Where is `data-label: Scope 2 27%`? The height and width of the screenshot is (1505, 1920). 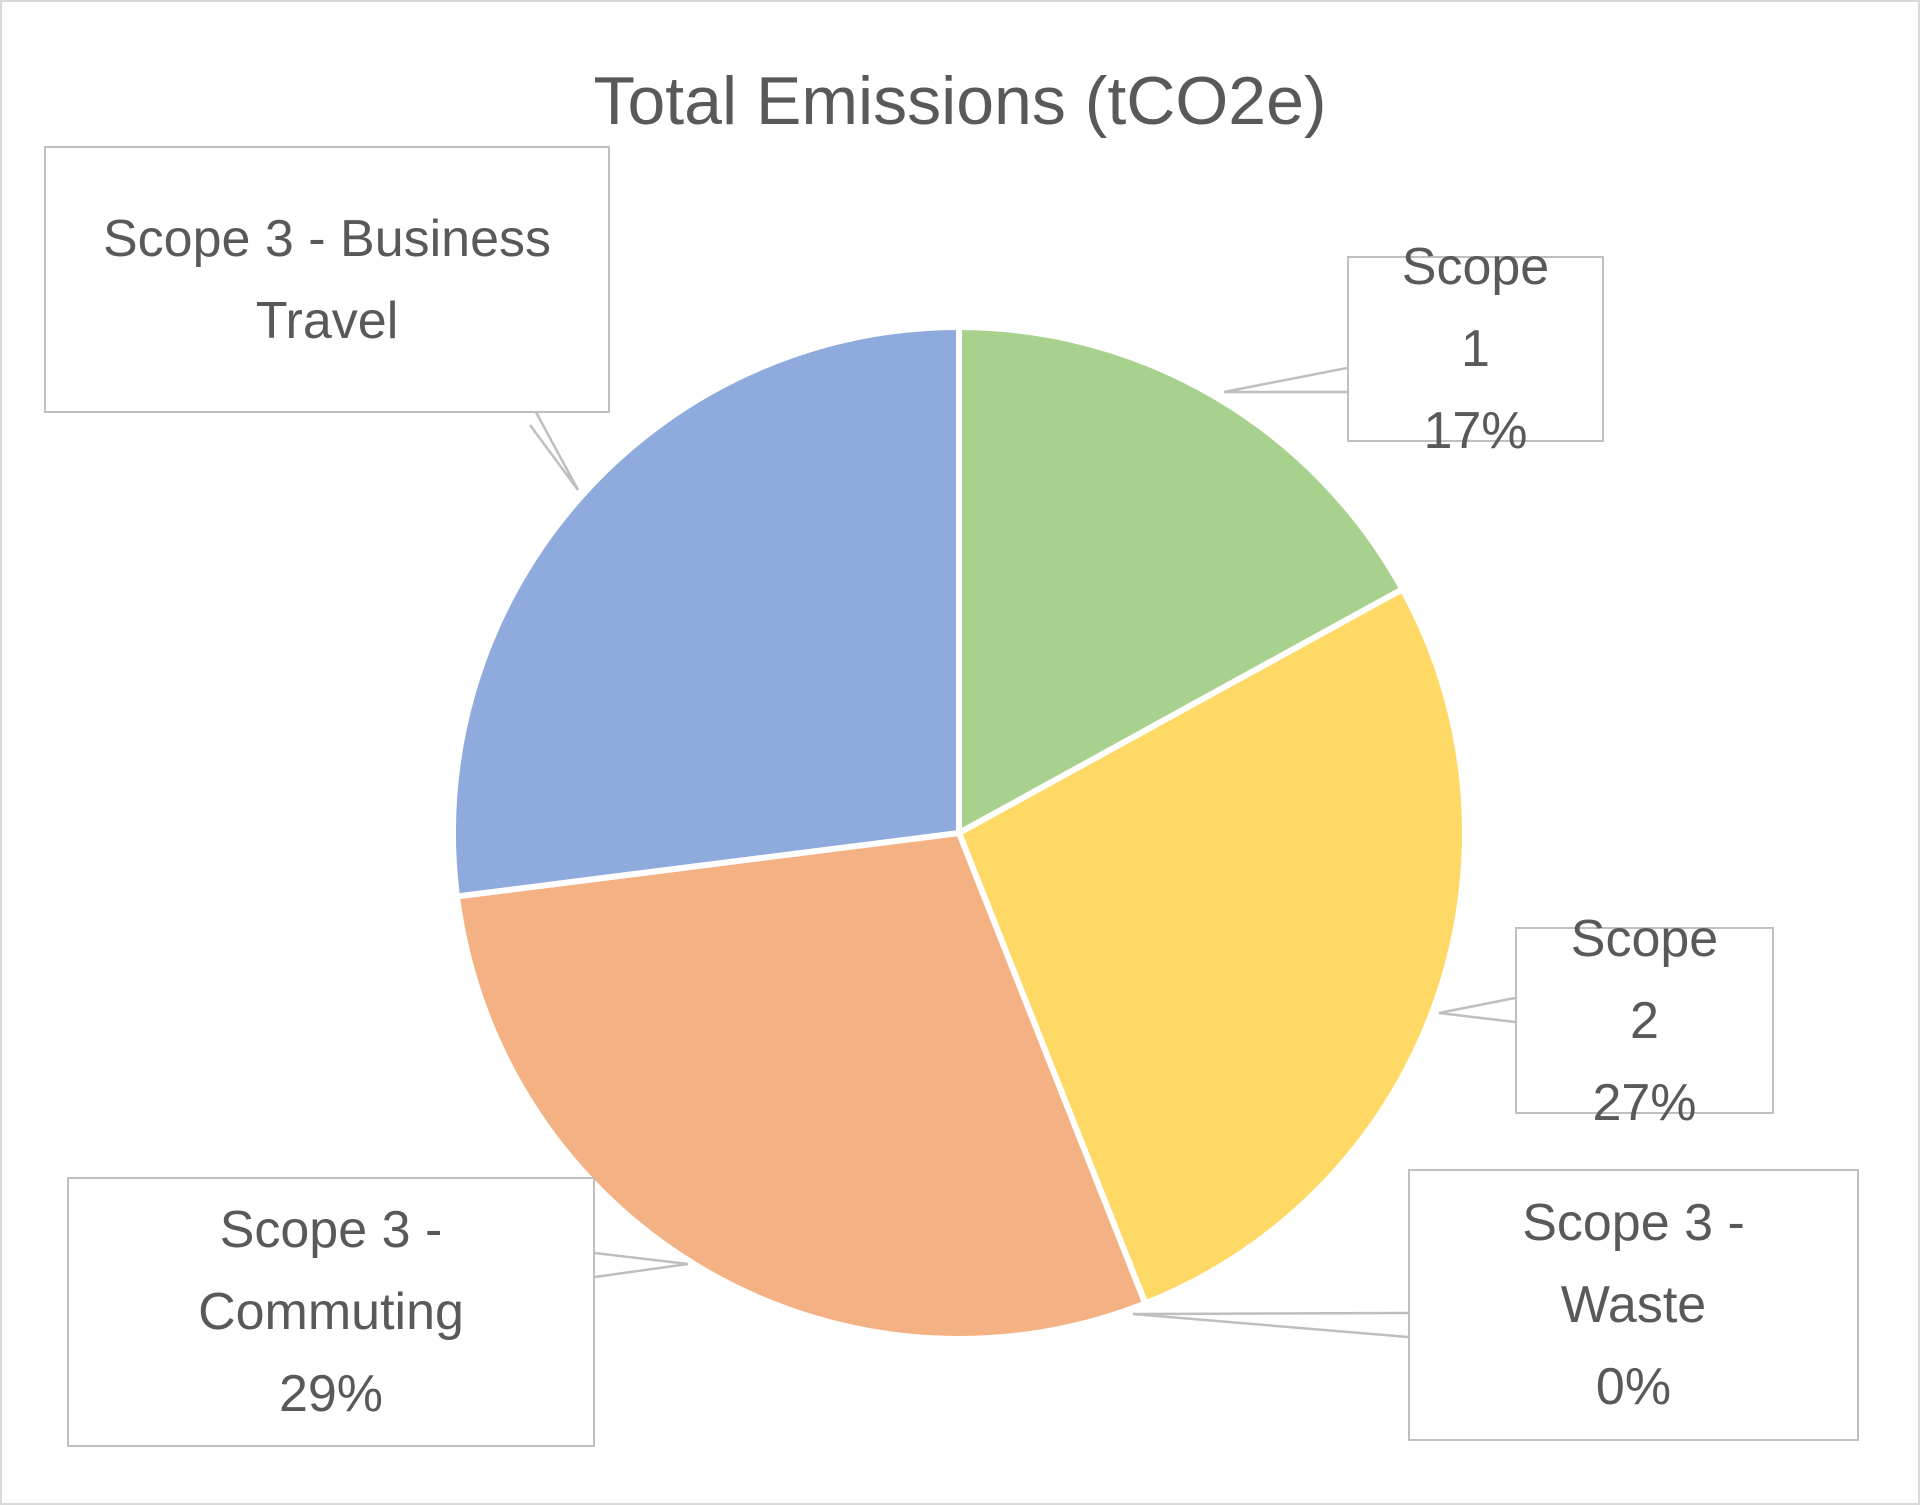
data-label: Scope 2 27% is located at coordinates (1644, 1021).